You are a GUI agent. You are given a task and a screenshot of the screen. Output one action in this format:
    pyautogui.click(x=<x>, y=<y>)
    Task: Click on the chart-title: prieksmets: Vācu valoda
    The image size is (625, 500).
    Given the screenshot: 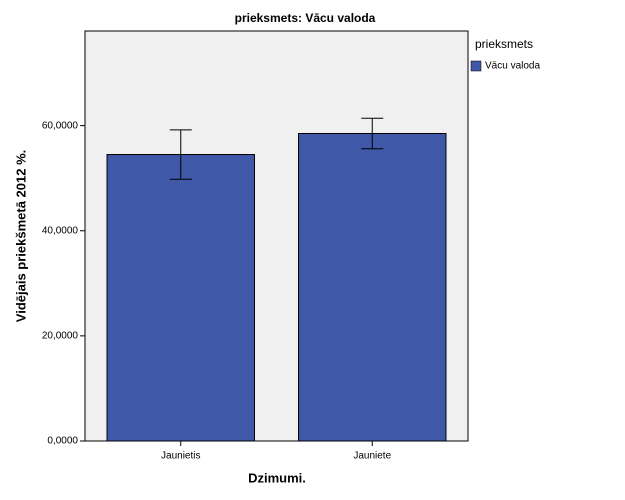 What is the action you would take?
    pyautogui.click(x=305, y=18)
    